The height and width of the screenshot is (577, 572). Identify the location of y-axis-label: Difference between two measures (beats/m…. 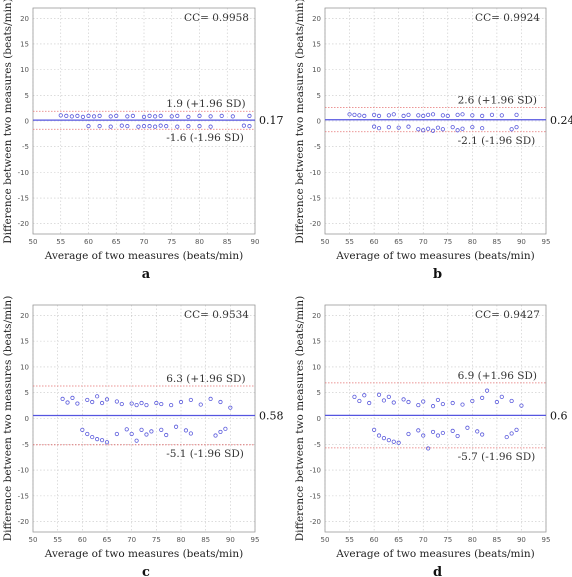
(300, 122).